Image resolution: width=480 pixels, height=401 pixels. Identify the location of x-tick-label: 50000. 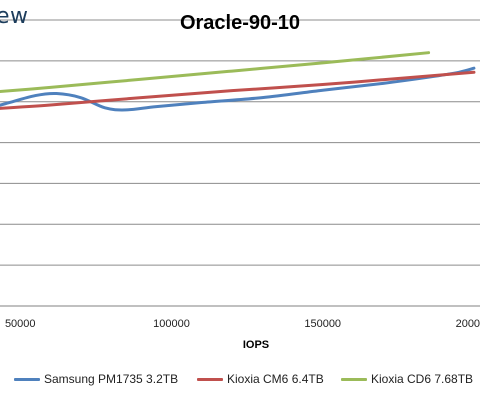
(20, 324).